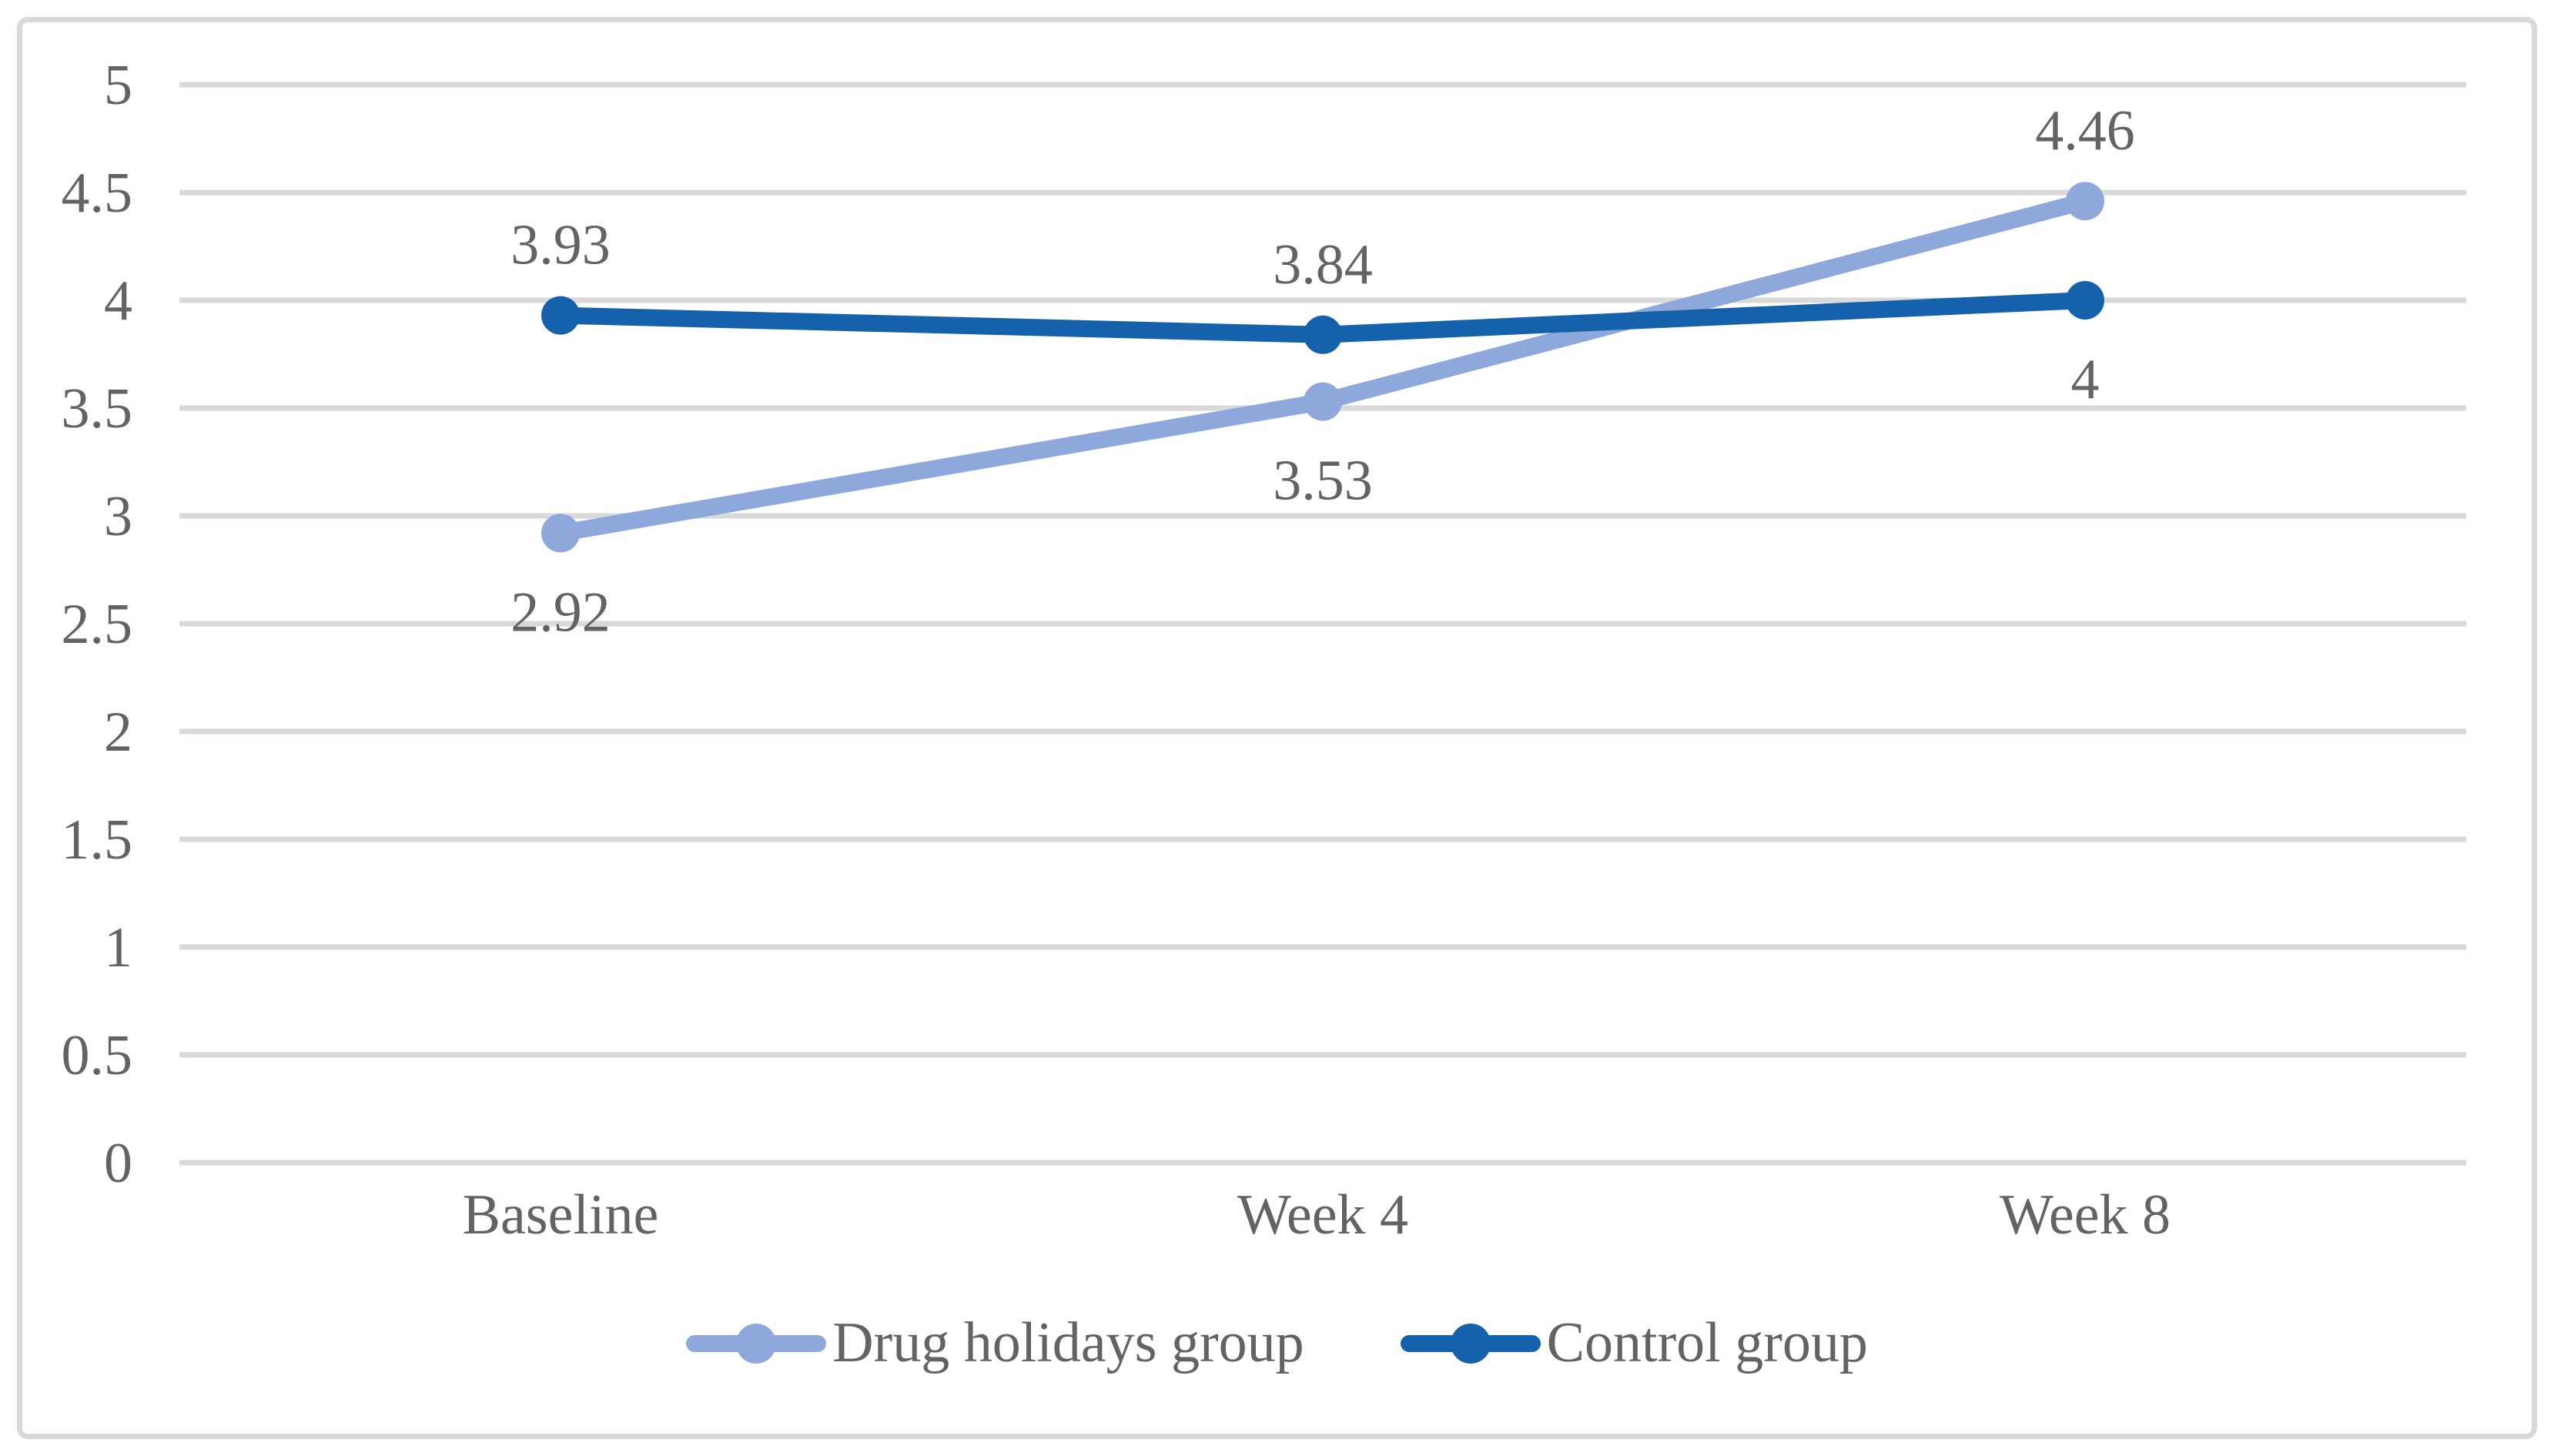 The height and width of the screenshot is (1456, 2554). I want to click on y-axis-tick-label: 5, so click(118, 86).